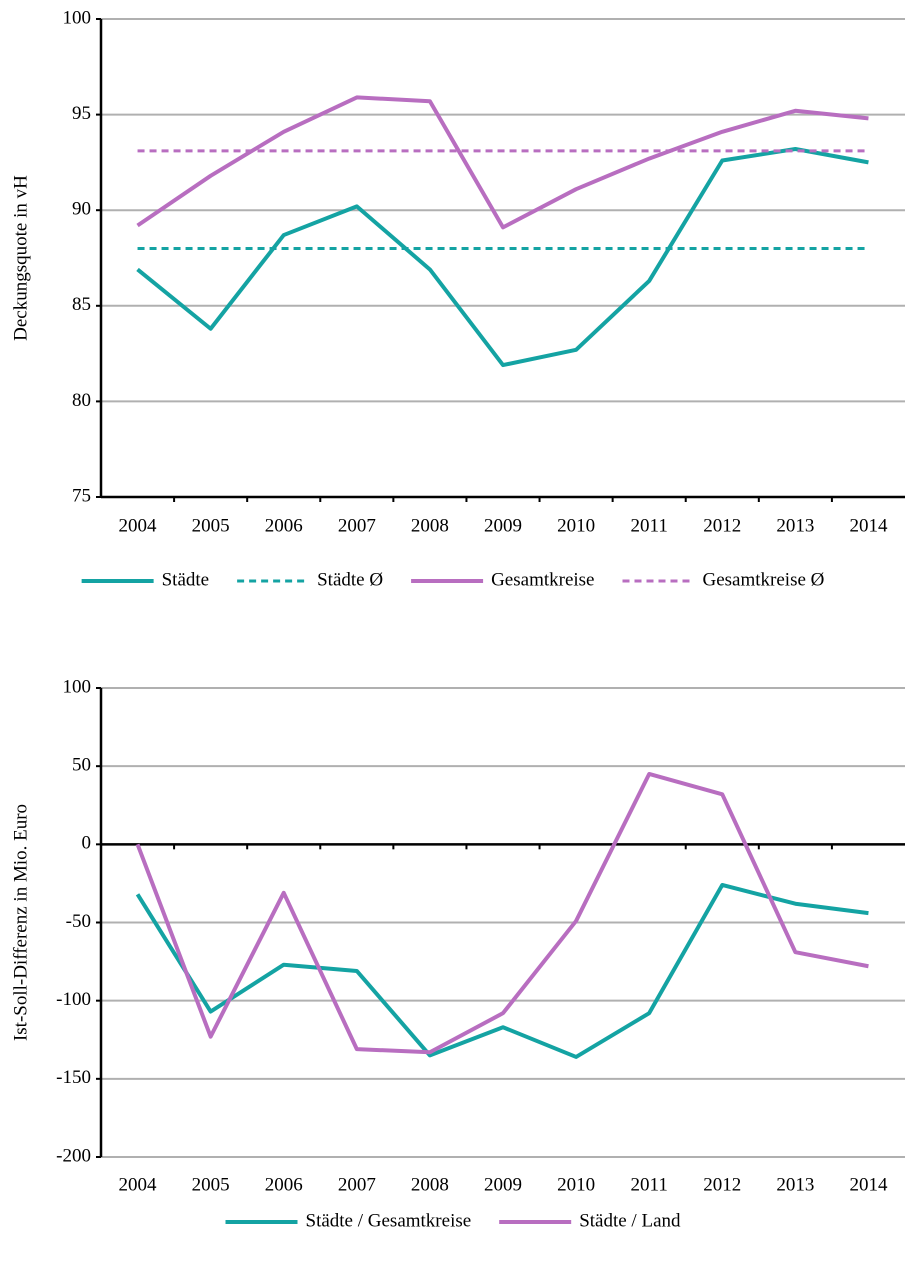 The height and width of the screenshot is (1264, 906). What do you see at coordinates (389, 1220) in the screenshot?
I see `legend-label: Städte / Gesamtkreise` at bounding box center [389, 1220].